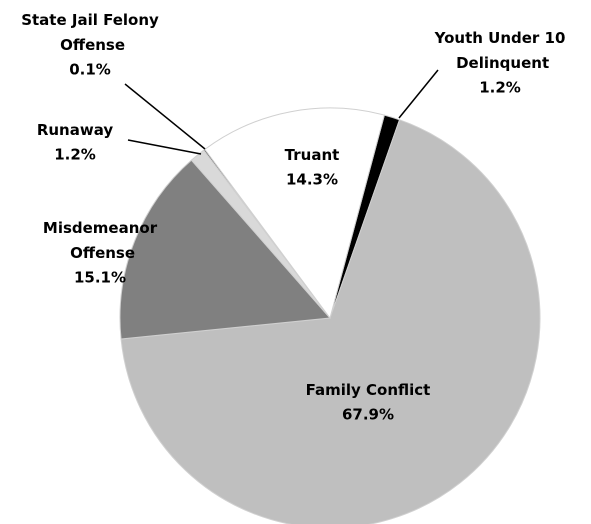  I want to click on slice-label: Runaway, so click(75, 130).